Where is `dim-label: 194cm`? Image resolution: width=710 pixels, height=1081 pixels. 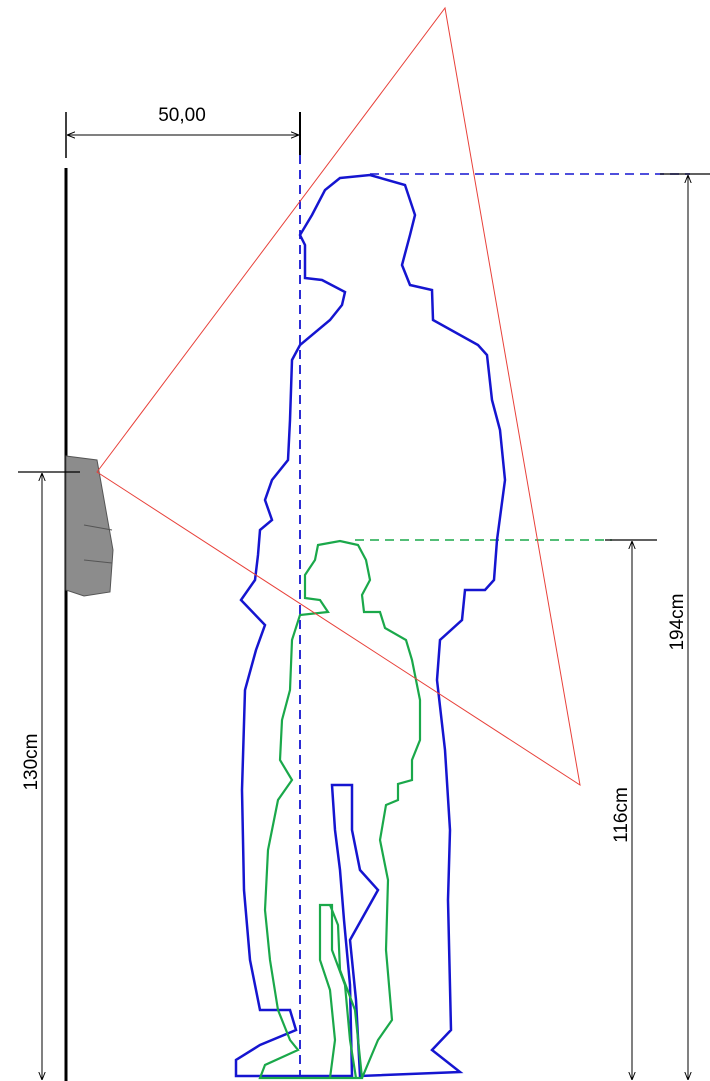
dim-label: 194cm is located at coordinates (677, 621).